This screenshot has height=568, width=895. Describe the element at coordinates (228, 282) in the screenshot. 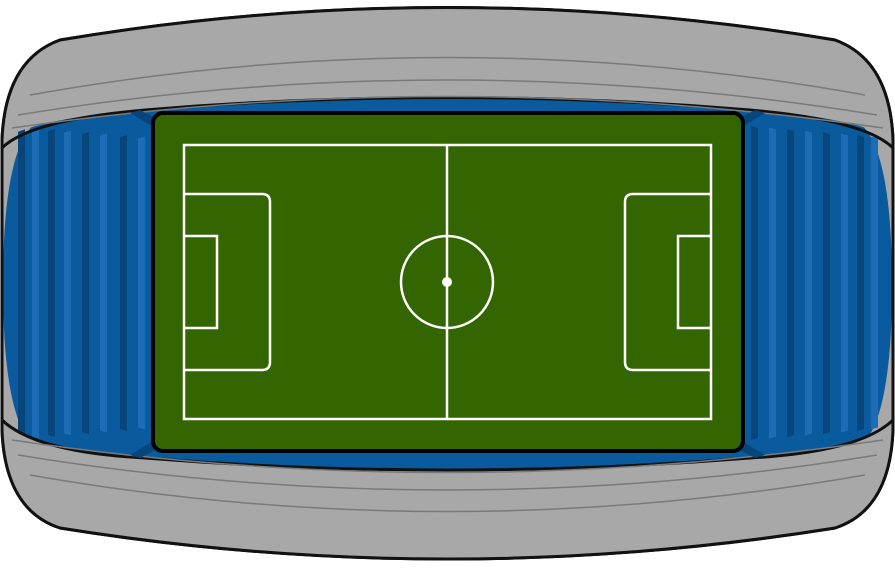

I see `left-penalty-box` at that location.